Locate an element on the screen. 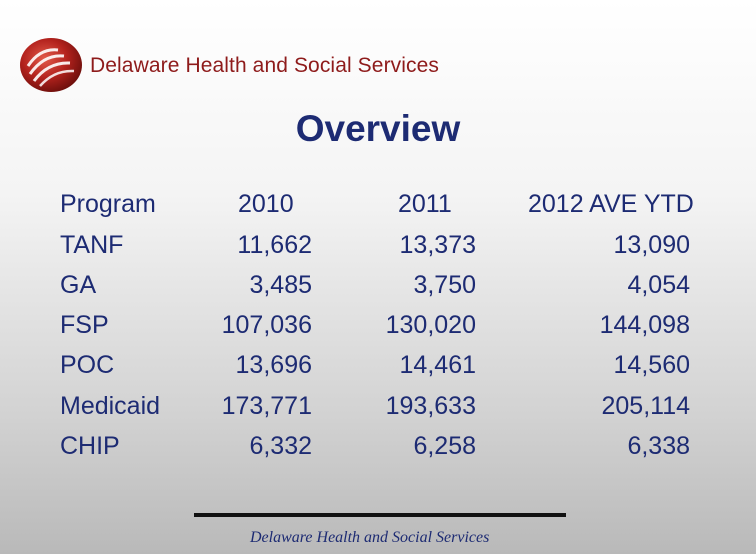 The height and width of the screenshot is (554, 756). row-value-2011: 6,258 is located at coordinates (444, 446).